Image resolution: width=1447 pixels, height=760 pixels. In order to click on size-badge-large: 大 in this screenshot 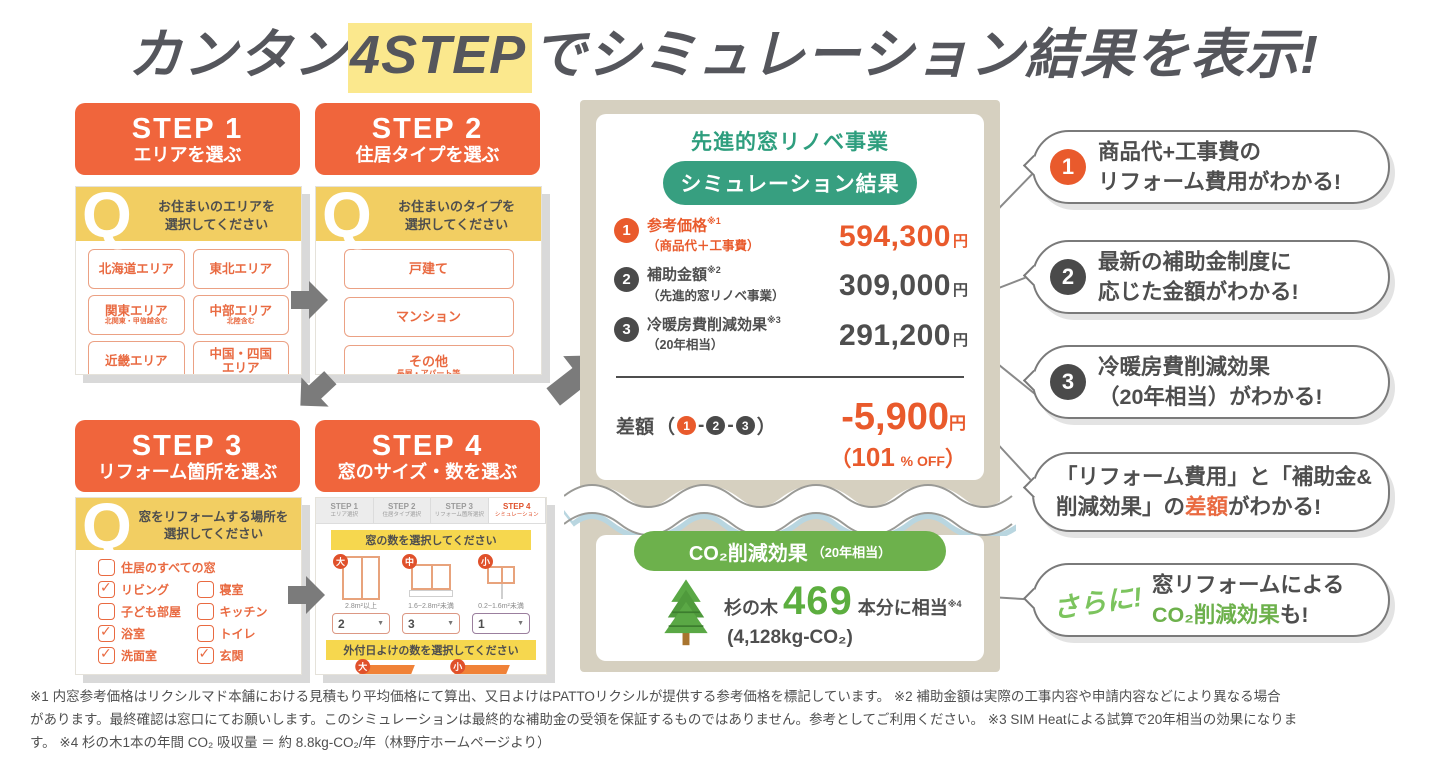, I will do `click(340, 561)`.